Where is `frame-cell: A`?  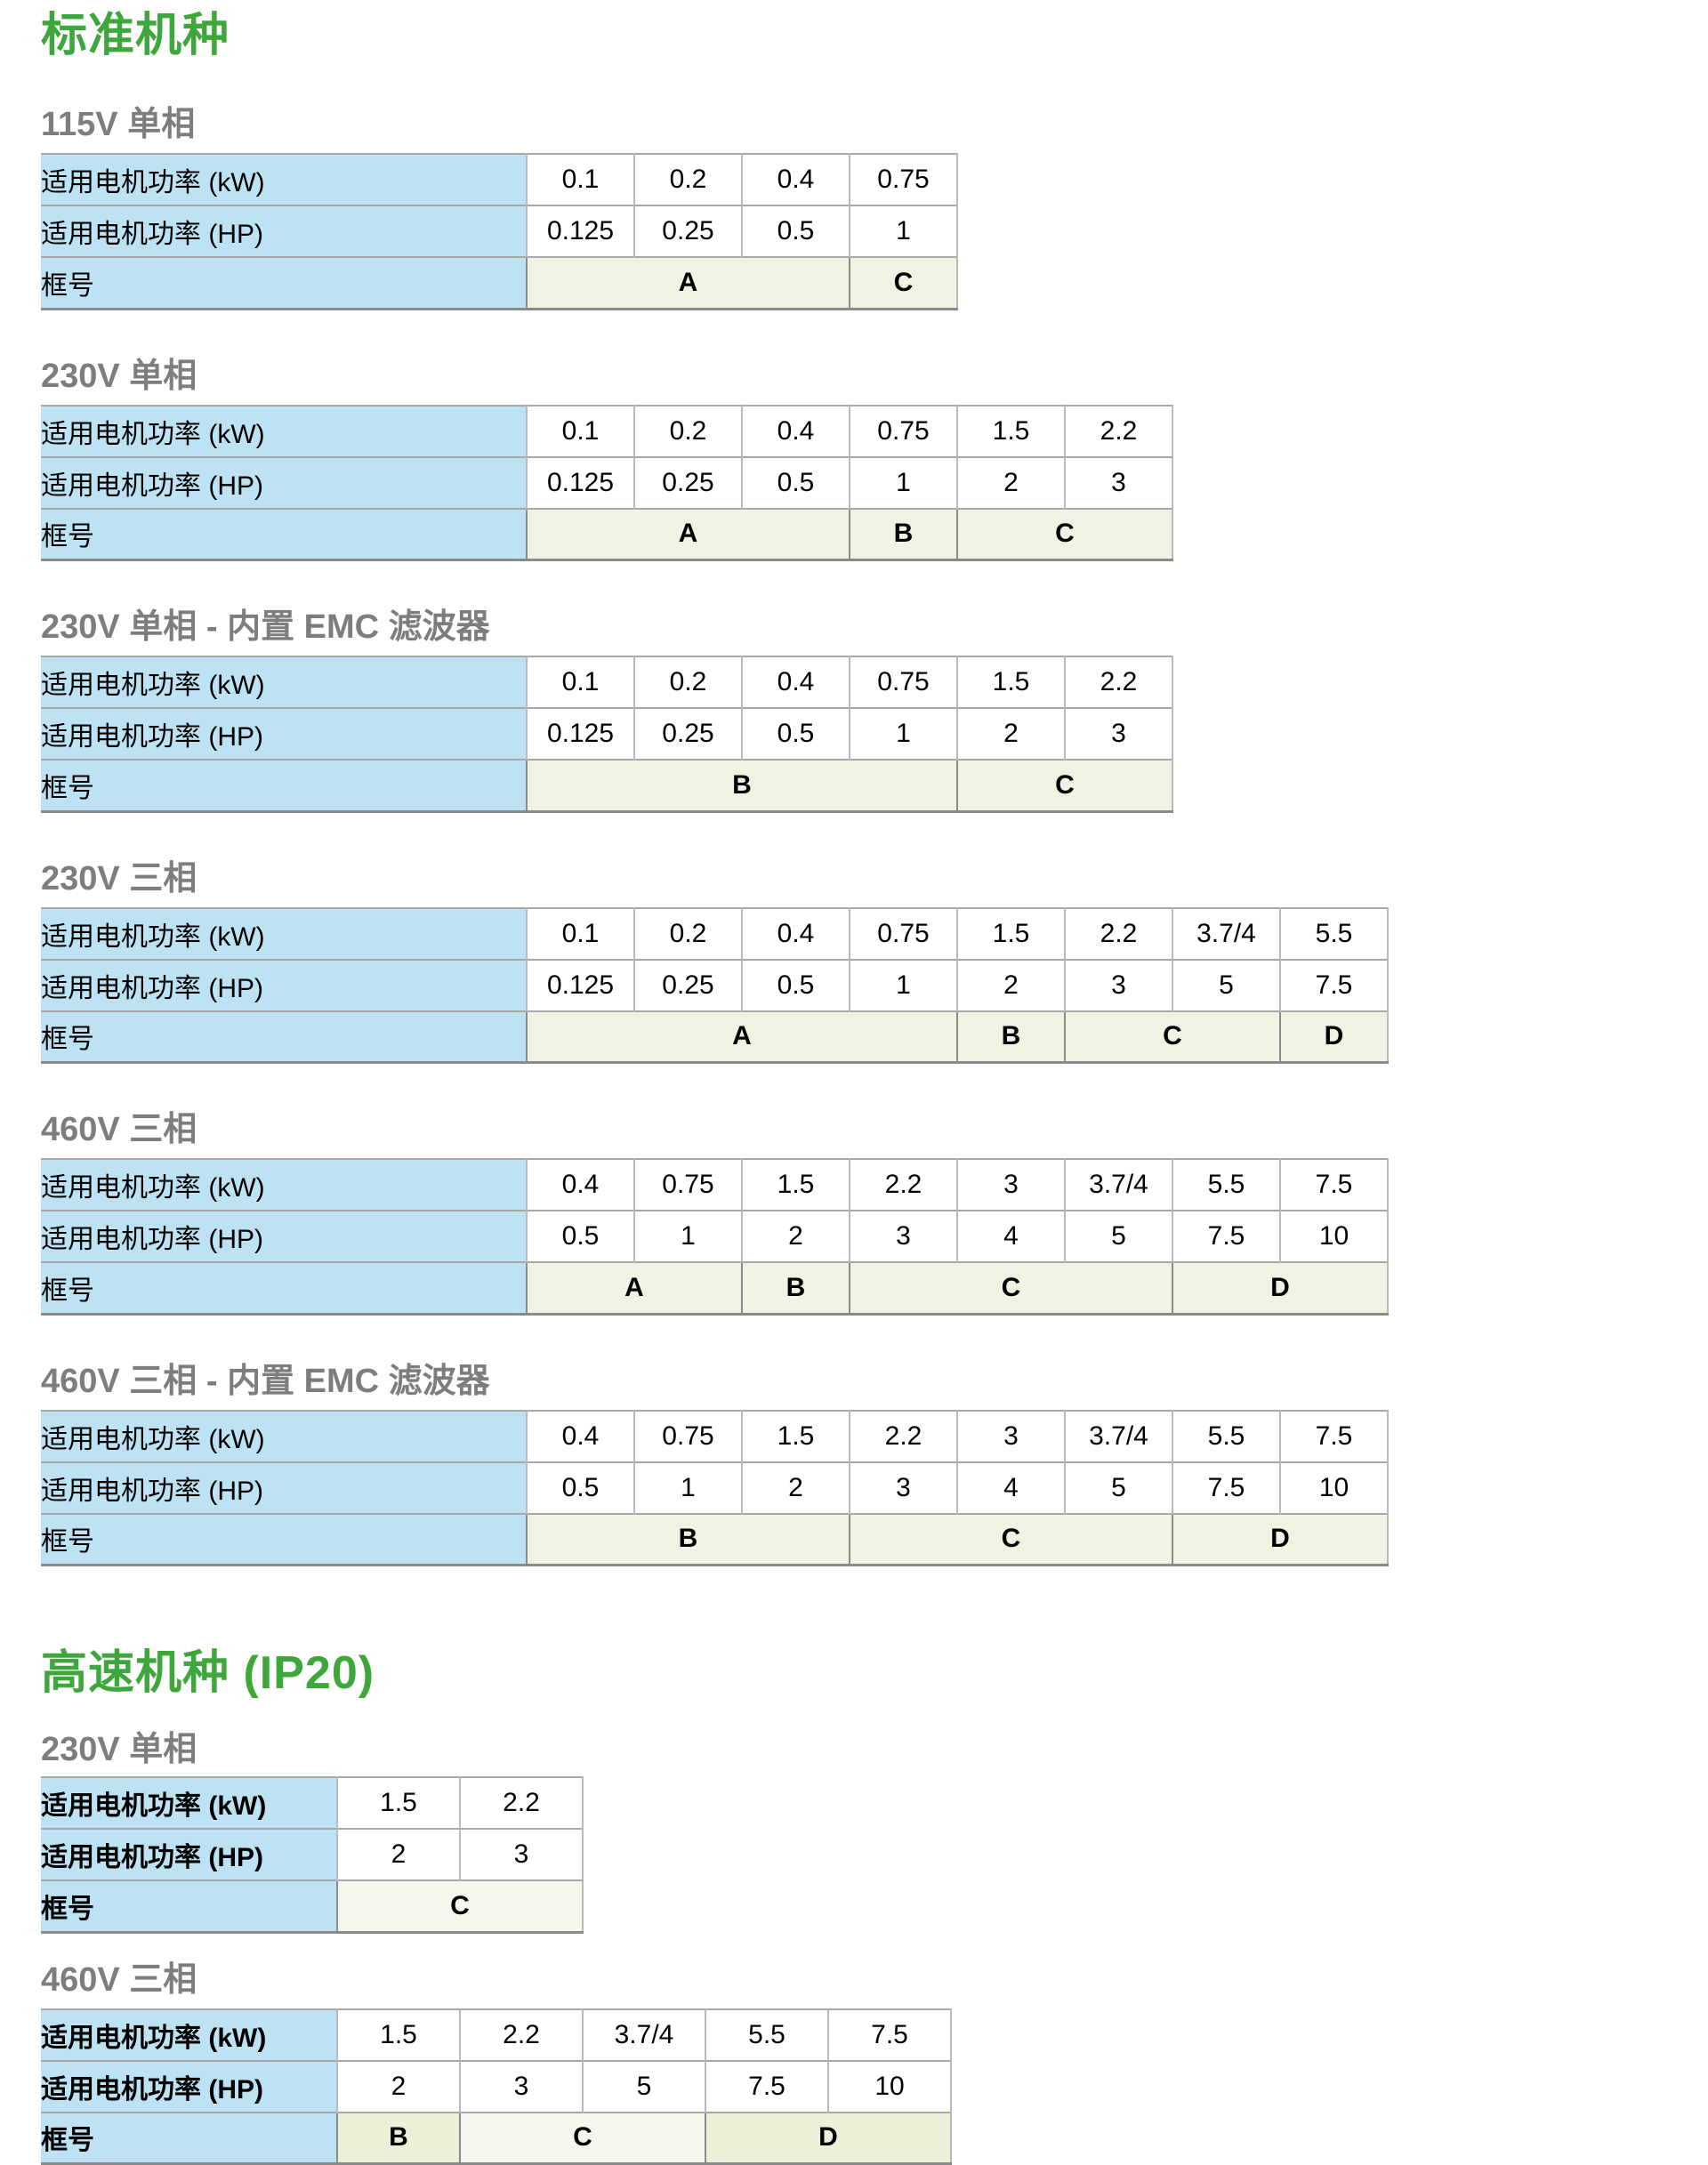
frame-cell: A is located at coordinates (688, 283).